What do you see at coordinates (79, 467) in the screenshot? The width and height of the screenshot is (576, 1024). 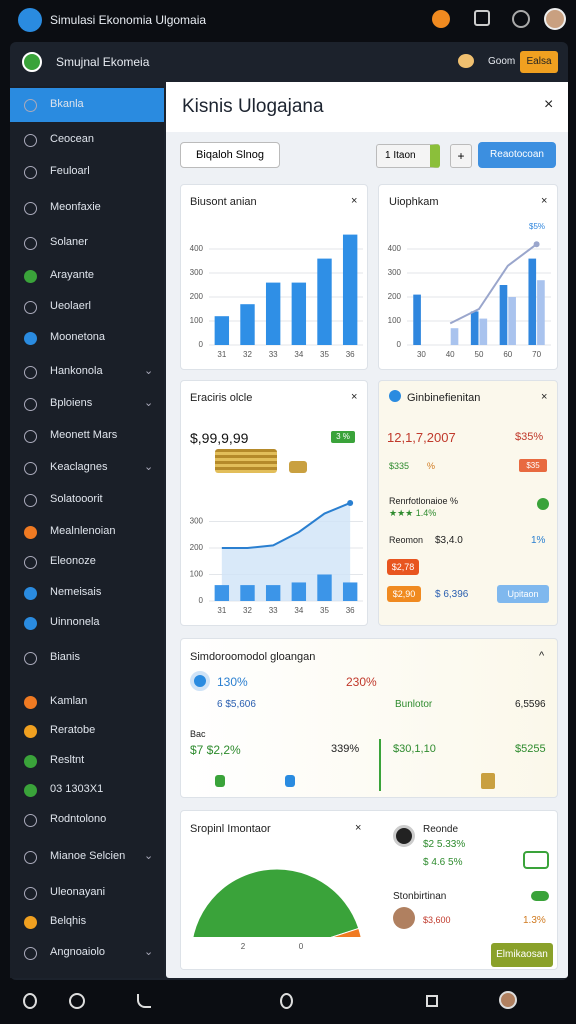 I see `sidebar-item: Keaclagnes` at bounding box center [79, 467].